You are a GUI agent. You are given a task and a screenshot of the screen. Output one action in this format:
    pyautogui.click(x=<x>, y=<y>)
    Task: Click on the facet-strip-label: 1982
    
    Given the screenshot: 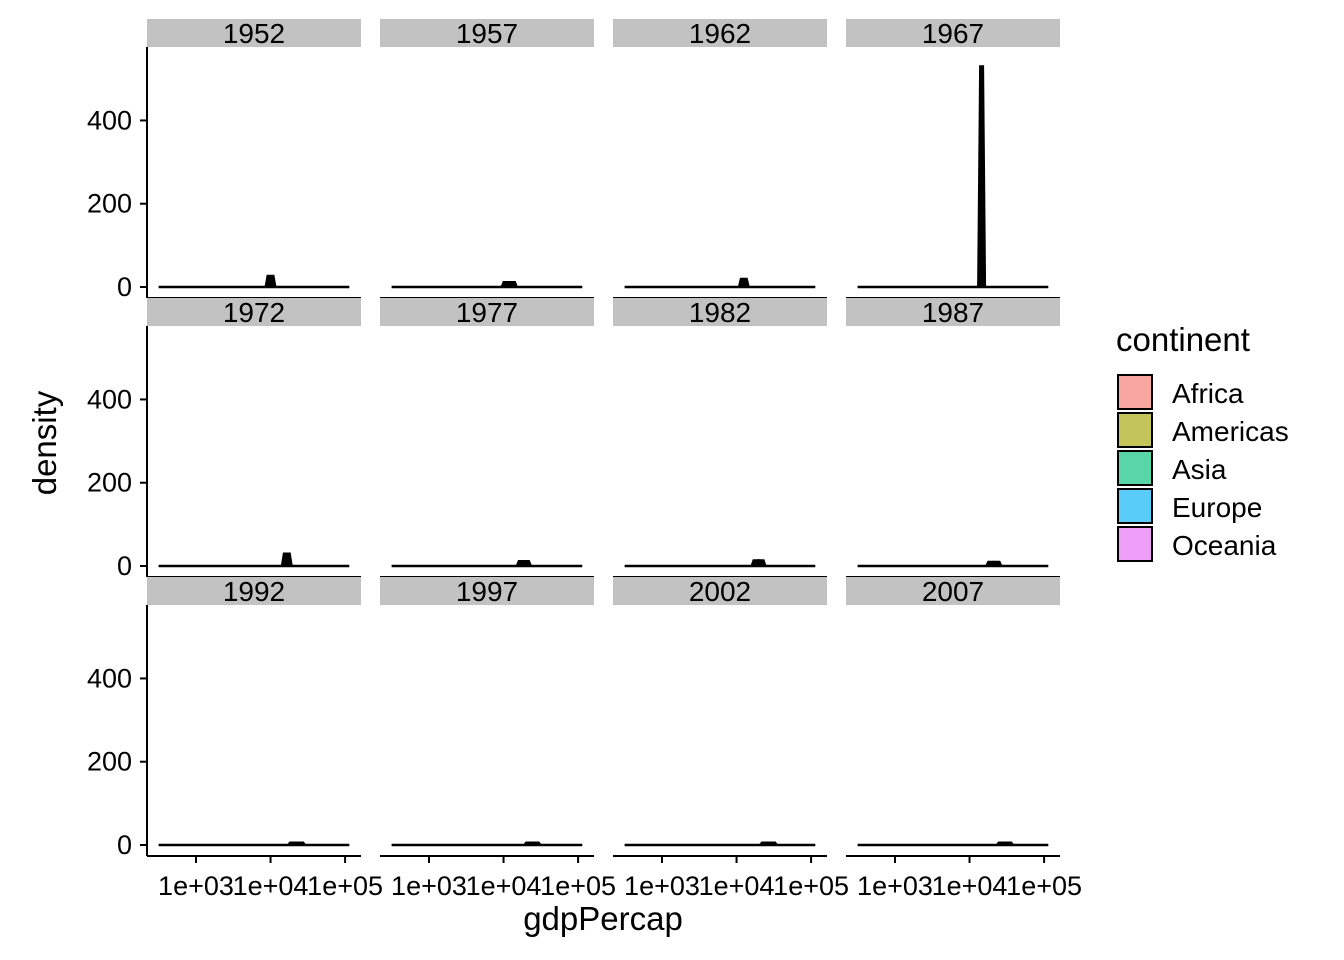 What is the action you would take?
    pyautogui.click(x=720, y=312)
    